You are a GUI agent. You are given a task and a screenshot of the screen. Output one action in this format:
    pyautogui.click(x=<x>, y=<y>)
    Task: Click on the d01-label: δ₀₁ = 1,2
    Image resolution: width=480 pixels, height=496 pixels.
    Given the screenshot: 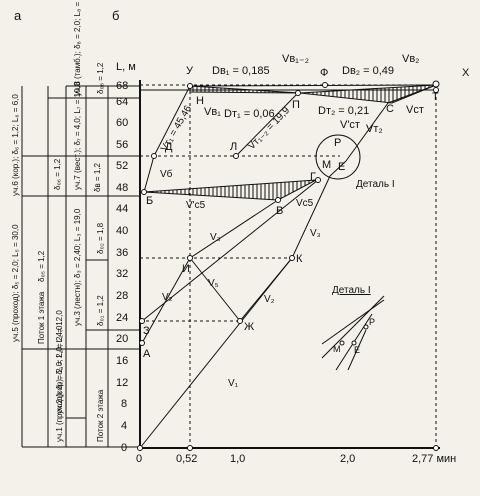 What is the action you would take?
    pyautogui.click(x=100, y=310)
    